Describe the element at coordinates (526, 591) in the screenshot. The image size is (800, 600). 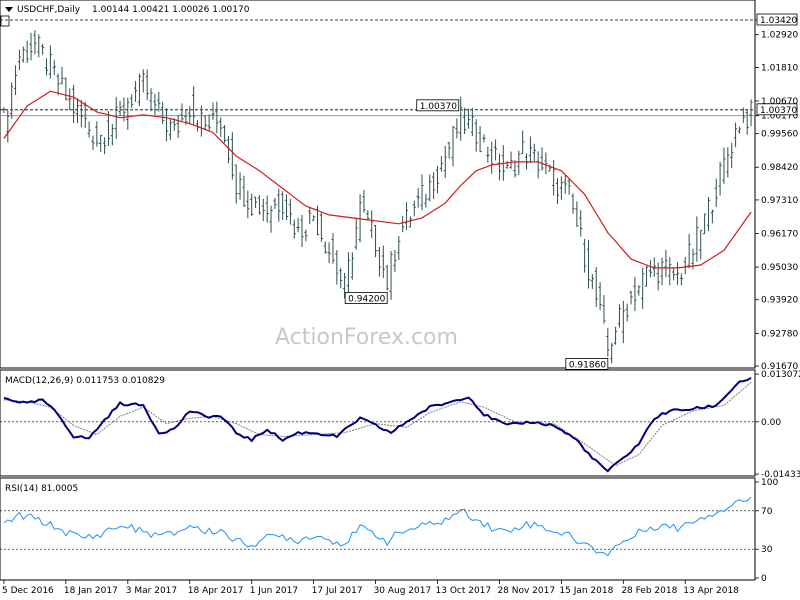
I see `x-tick-label: 28 Nov 2017` at that location.